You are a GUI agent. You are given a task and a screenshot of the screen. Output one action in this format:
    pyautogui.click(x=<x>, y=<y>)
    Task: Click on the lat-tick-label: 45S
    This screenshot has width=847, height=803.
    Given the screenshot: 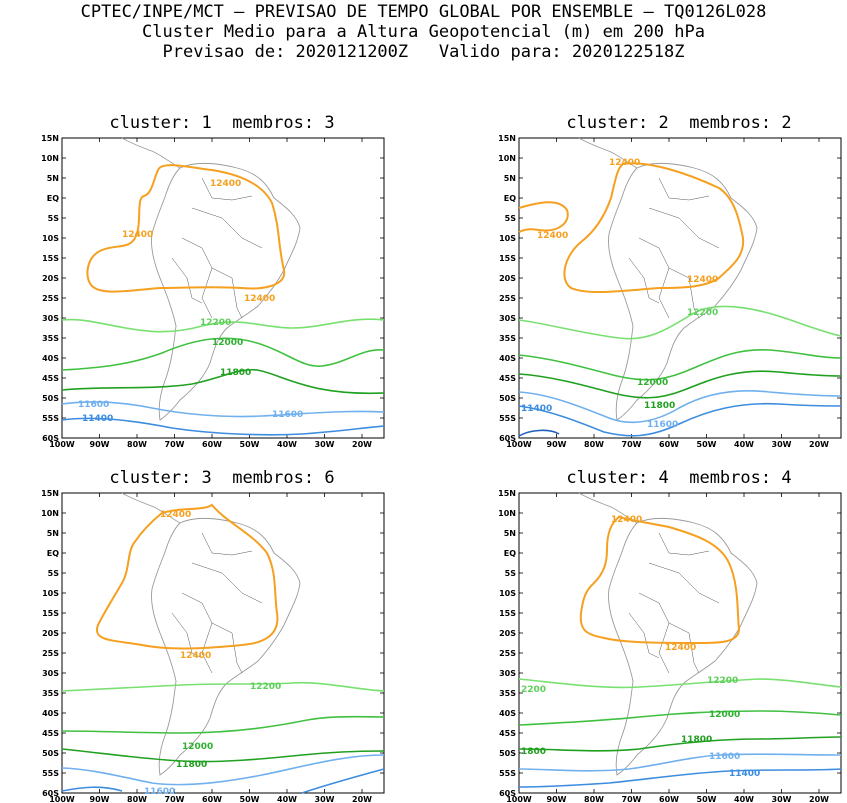 What is the action you would take?
    pyautogui.click(x=507, y=378)
    